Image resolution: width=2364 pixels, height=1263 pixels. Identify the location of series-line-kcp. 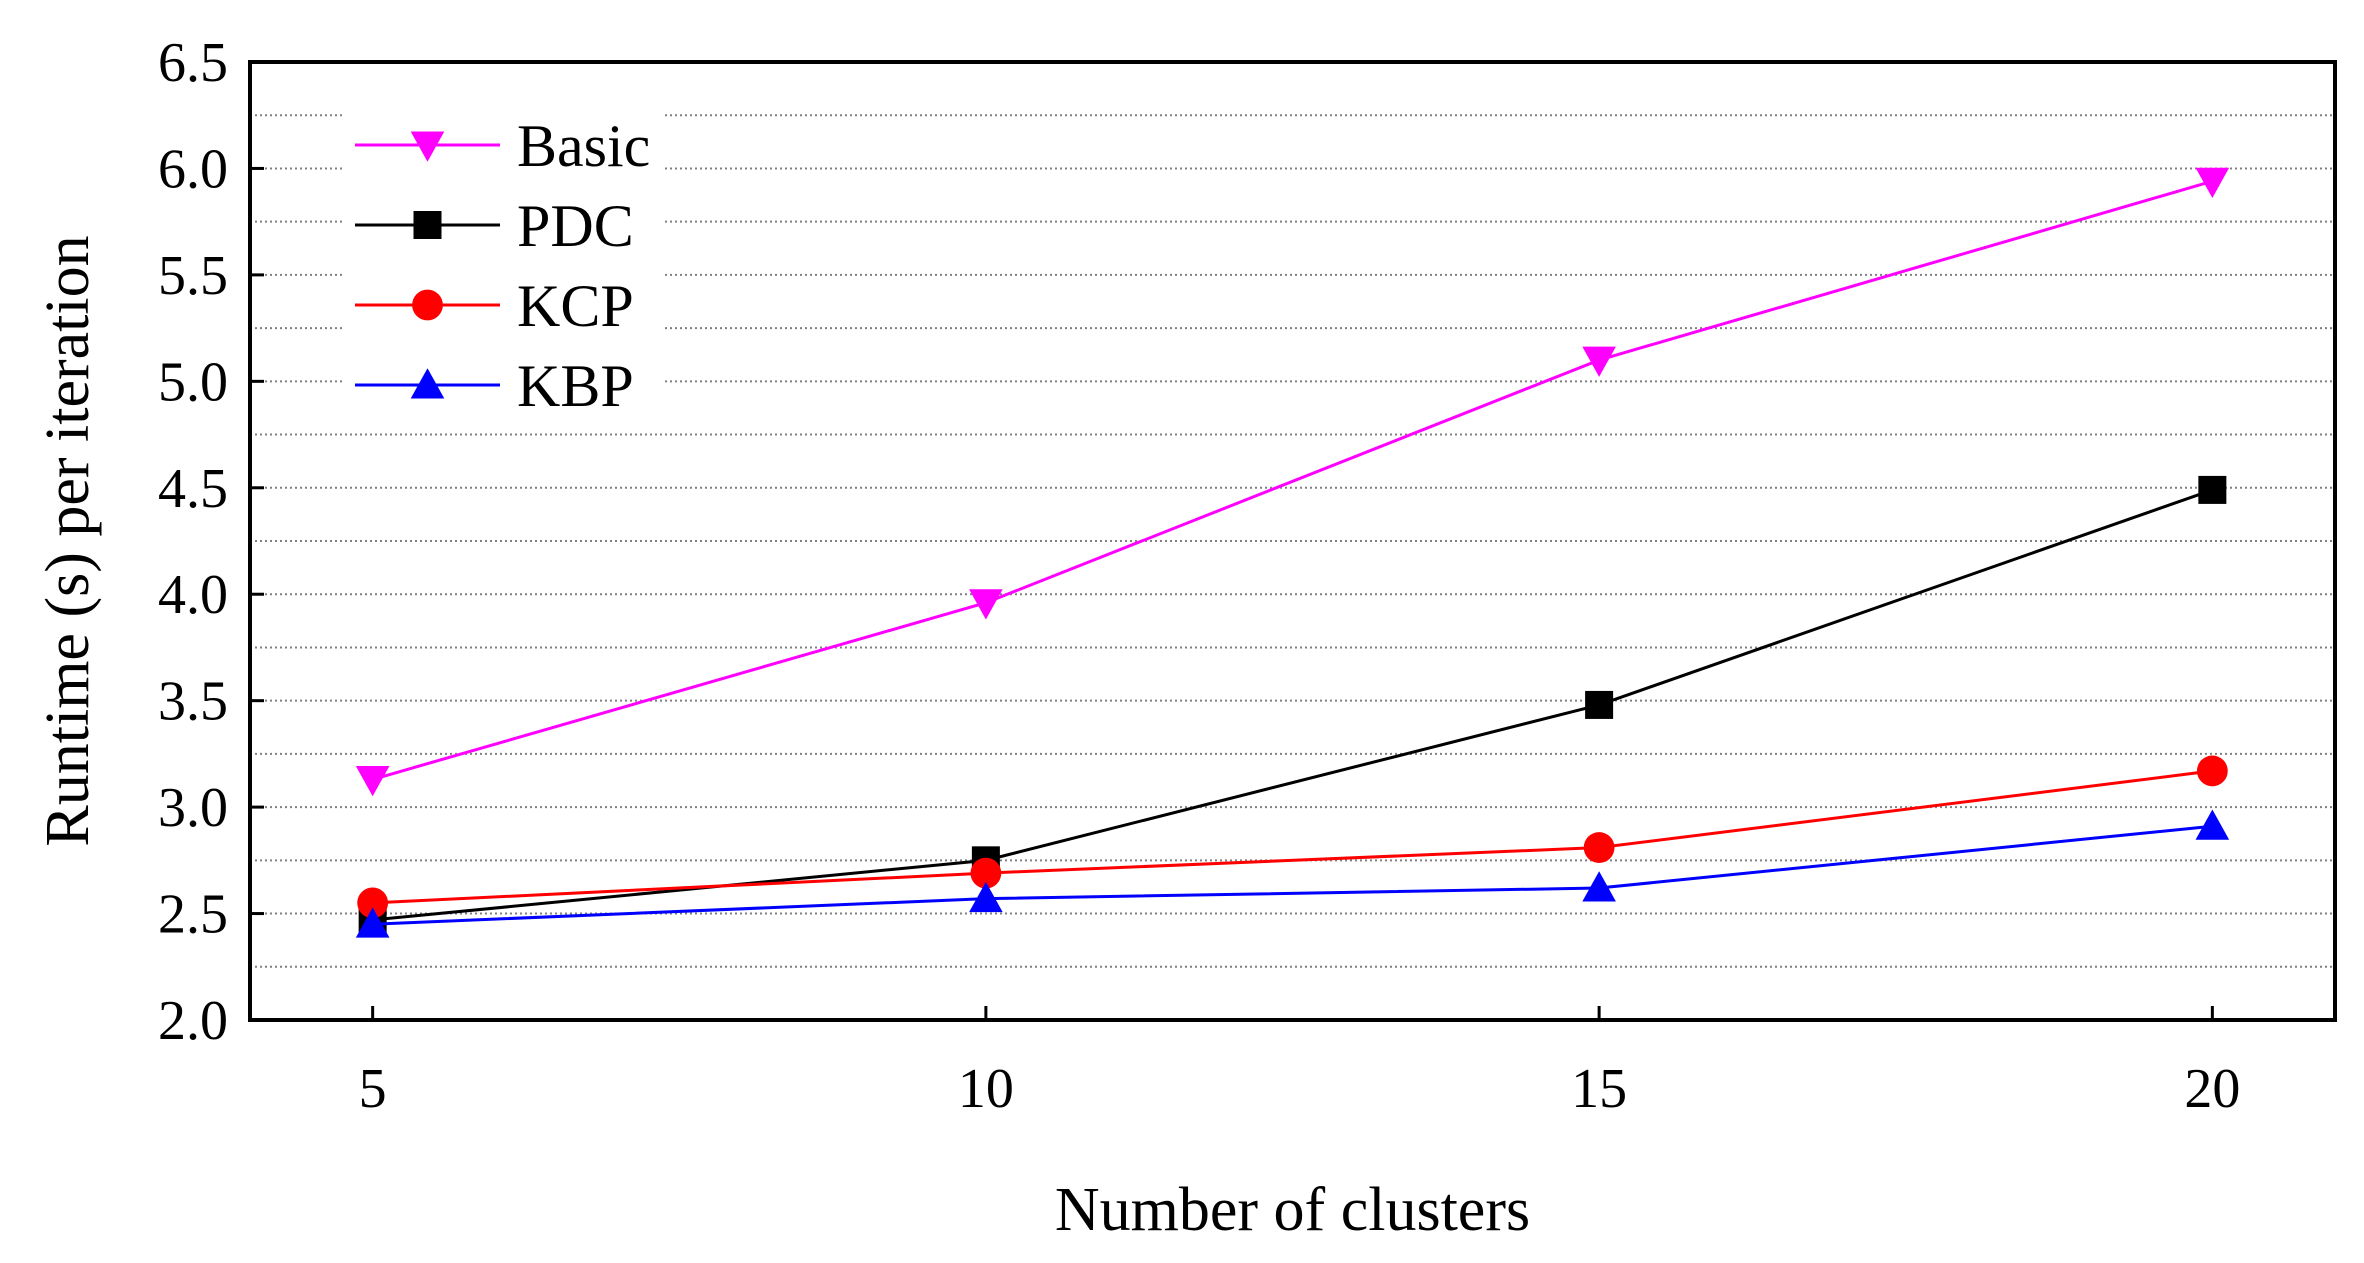
(1292, 837).